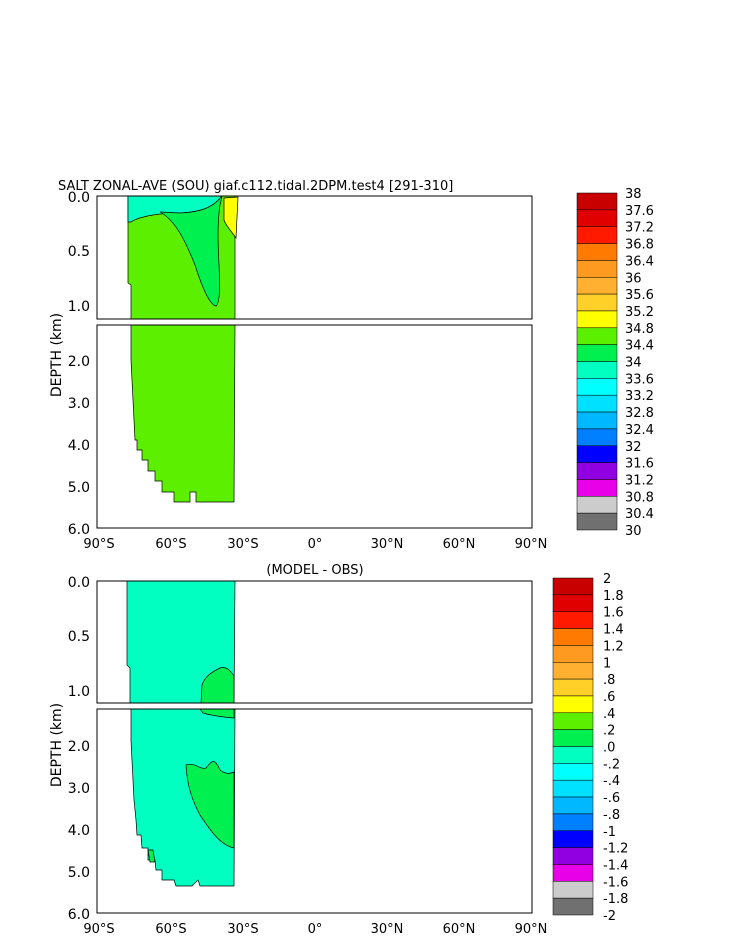  I want to click on bottom-y-axis-label: DEPTH (km), so click(57, 745).